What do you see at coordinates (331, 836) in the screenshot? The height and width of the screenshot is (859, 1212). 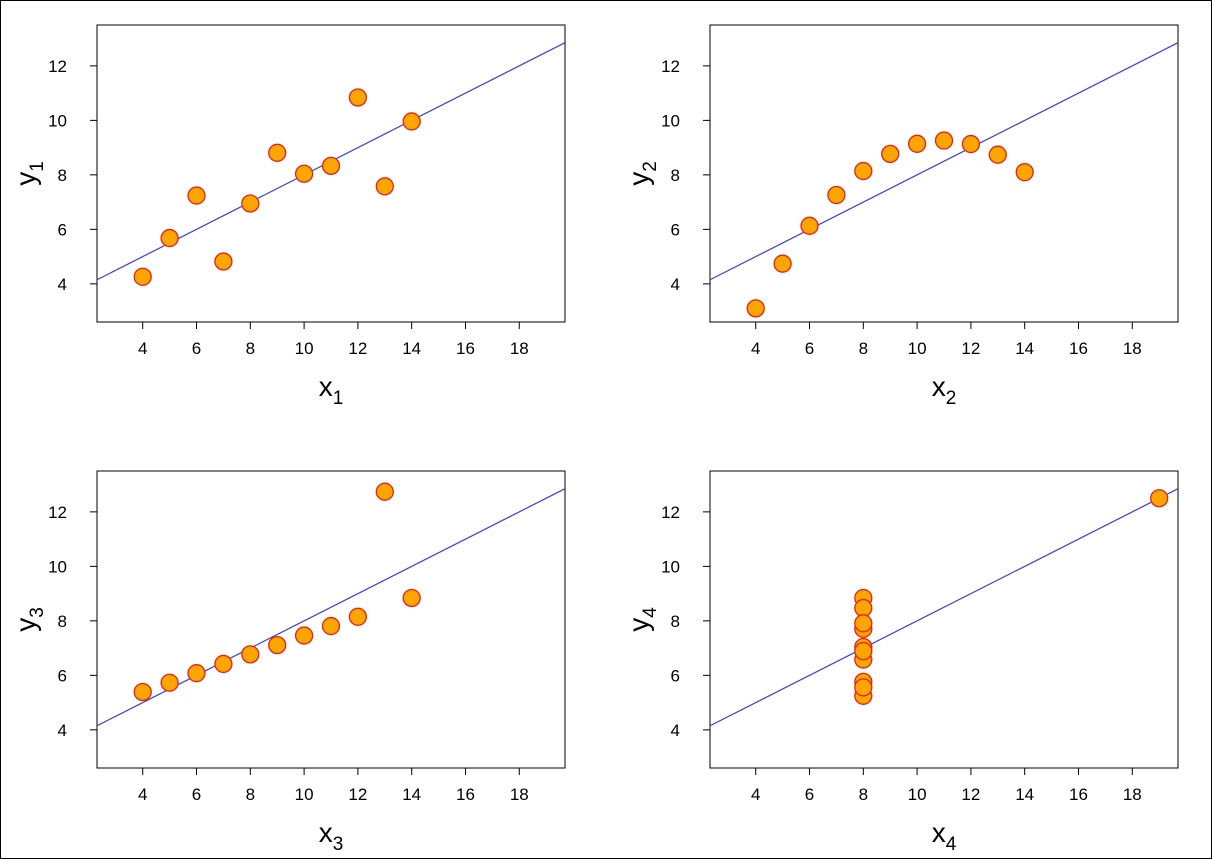 I see `x-axis-label: x3` at bounding box center [331, 836].